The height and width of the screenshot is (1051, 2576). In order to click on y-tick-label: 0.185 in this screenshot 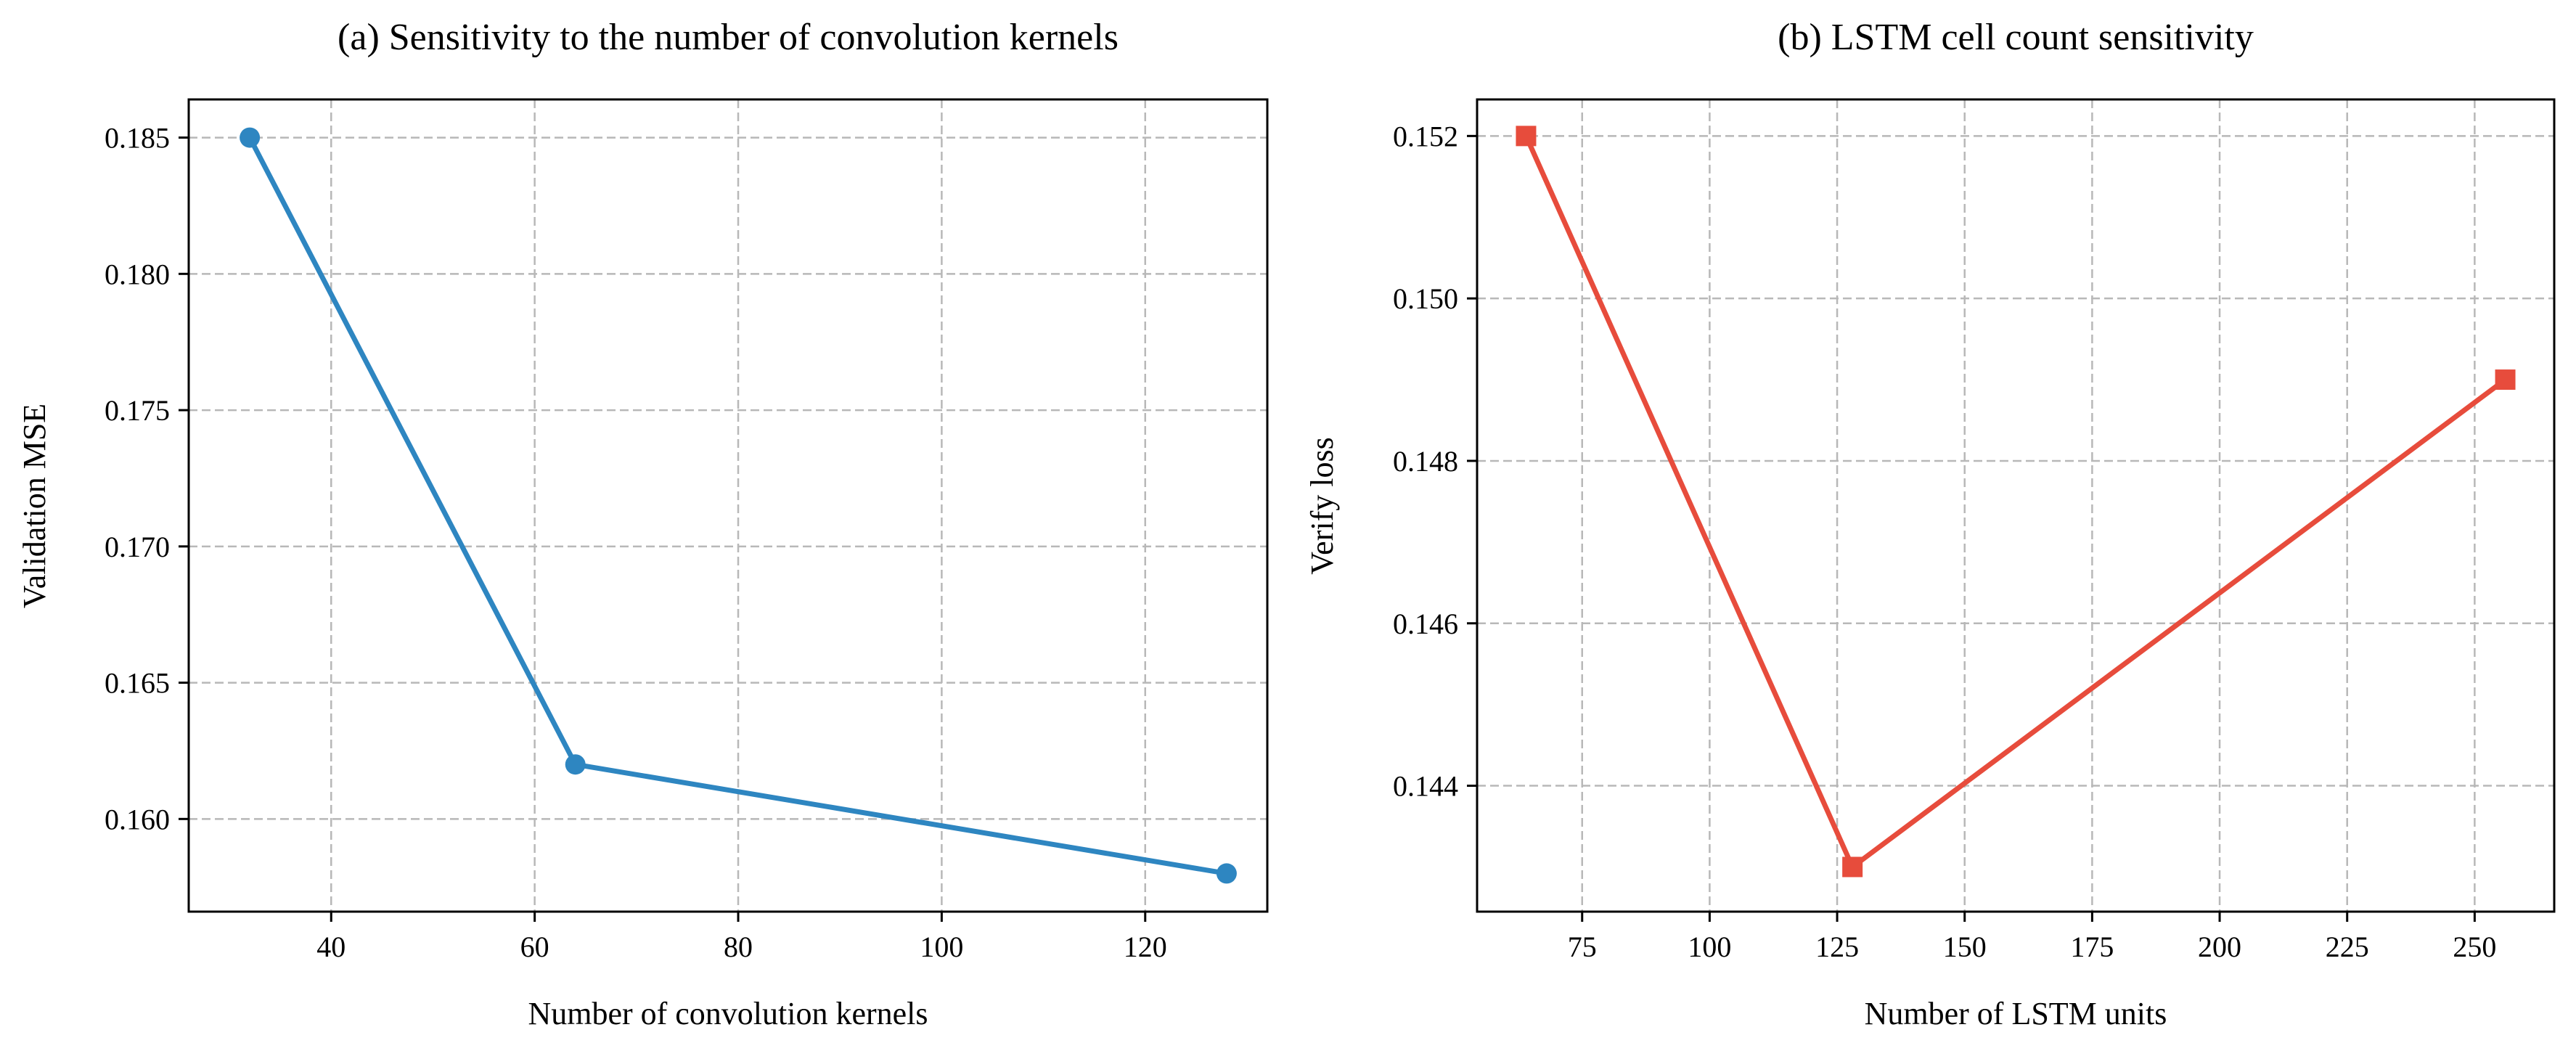, I will do `click(138, 138)`.